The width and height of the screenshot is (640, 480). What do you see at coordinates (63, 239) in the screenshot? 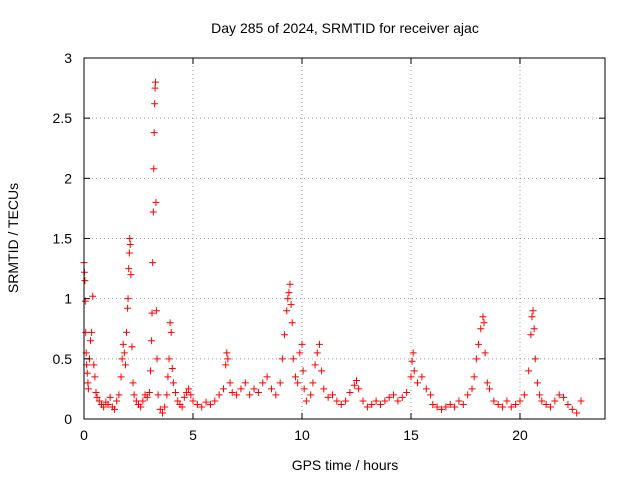
I see `y-tick-label: 1.5` at bounding box center [63, 239].